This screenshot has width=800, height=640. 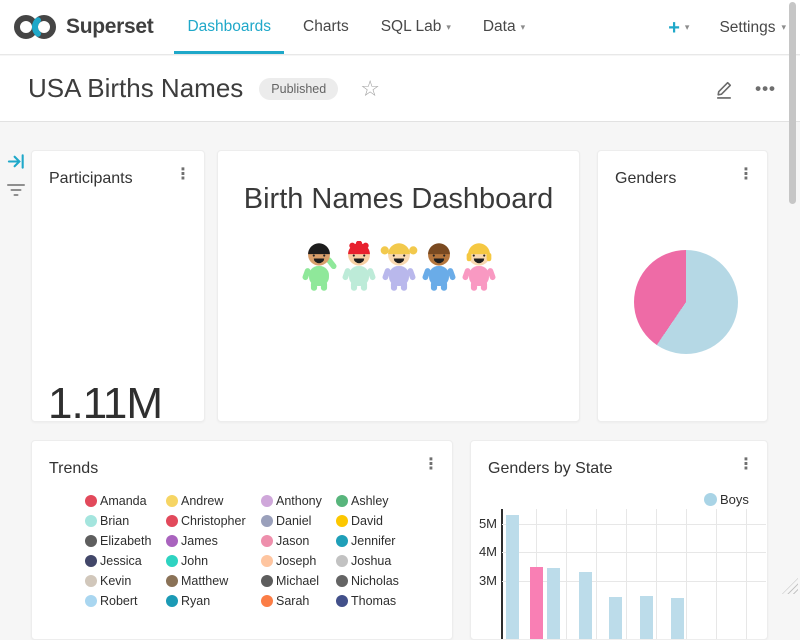 What do you see at coordinates (213, 561) in the screenshot?
I see `legend-item-john: John` at bounding box center [213, 561].